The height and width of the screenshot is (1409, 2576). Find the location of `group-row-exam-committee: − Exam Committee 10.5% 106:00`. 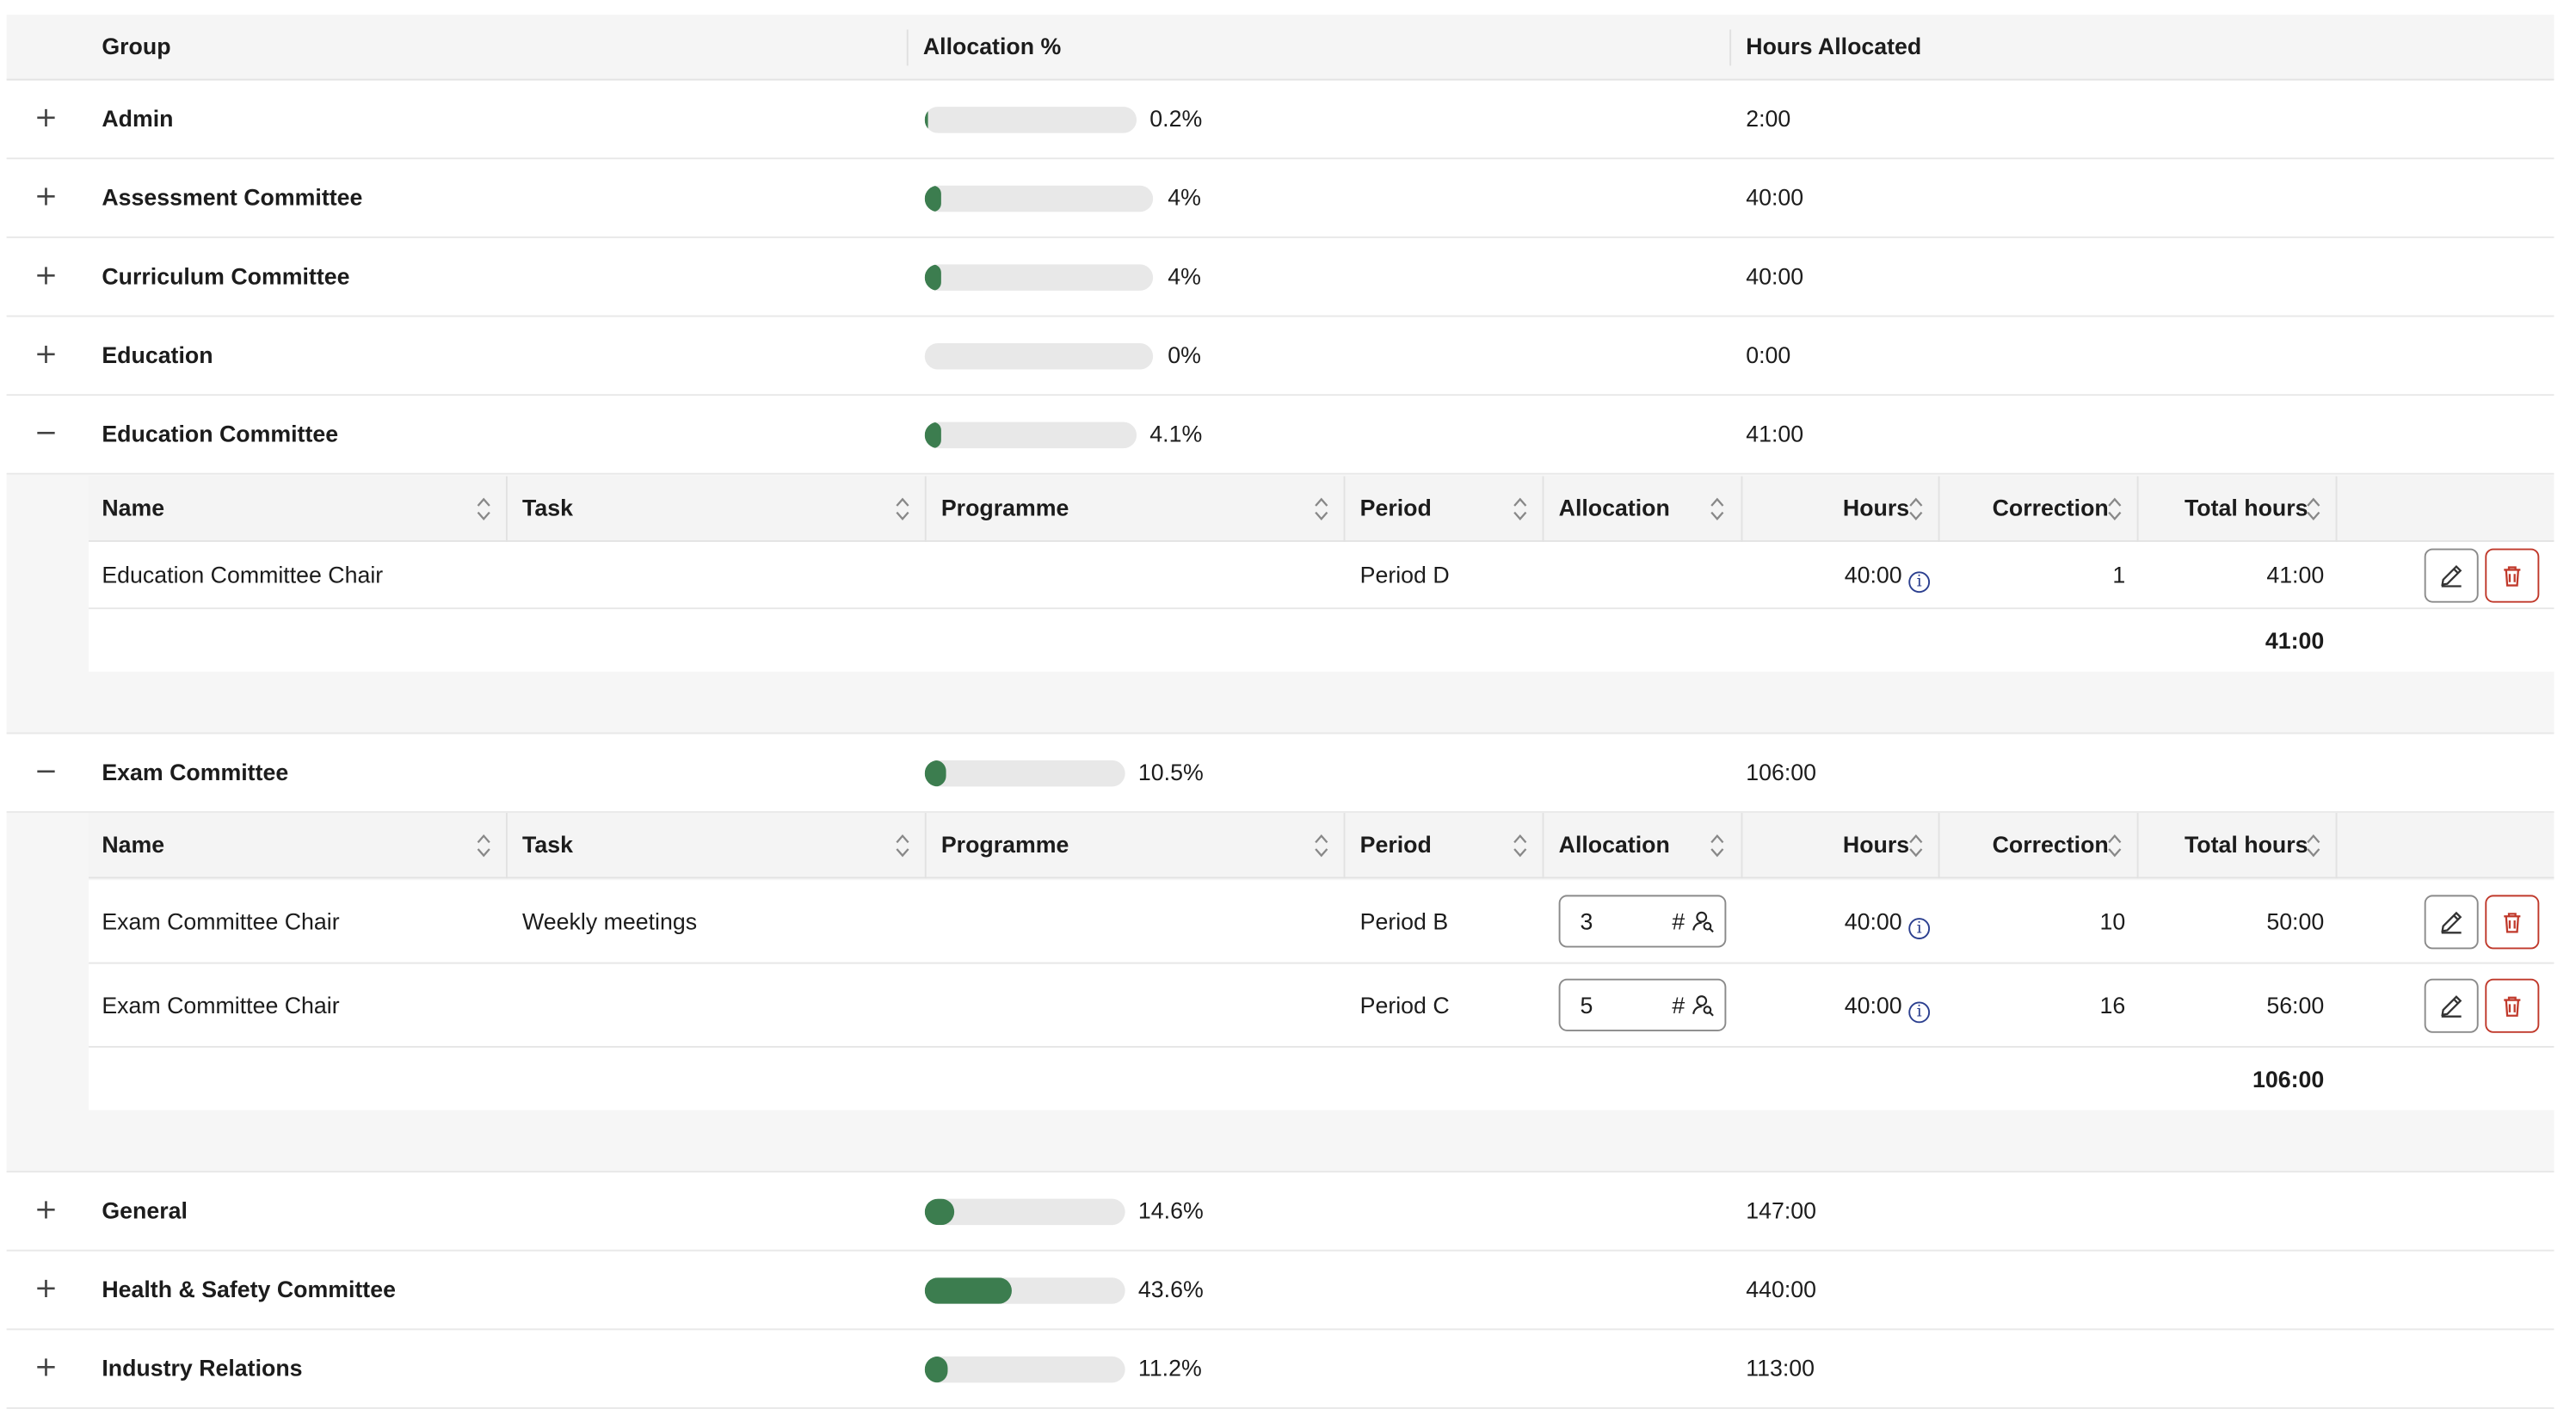

group-row-exam-committee: − Exam Committee 10.5% 106:00 is located at coordinates (1280, 774).